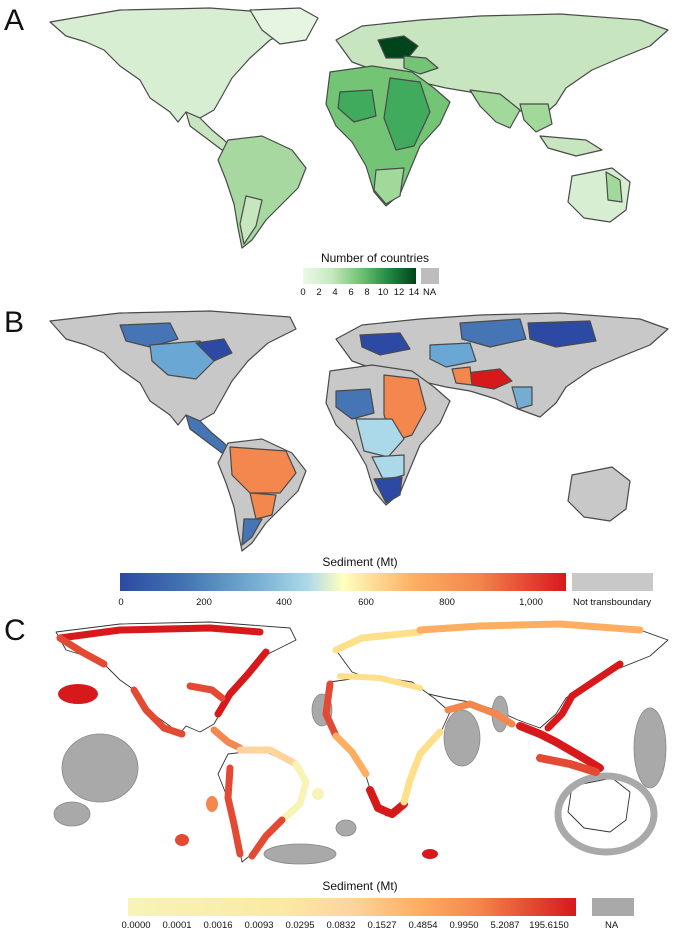  I want to click on basin-parana, so click(263, 506).